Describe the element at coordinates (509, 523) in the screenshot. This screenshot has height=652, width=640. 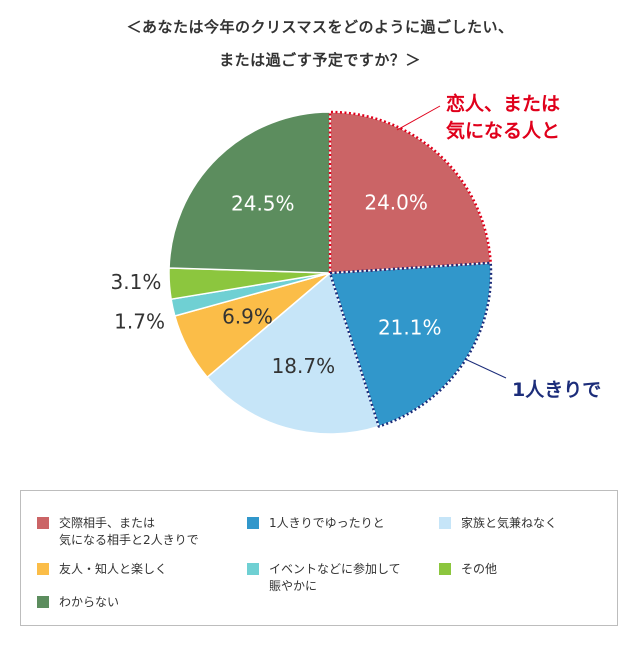
I see `legend-label: 家族と気兼ねなく` at that location.